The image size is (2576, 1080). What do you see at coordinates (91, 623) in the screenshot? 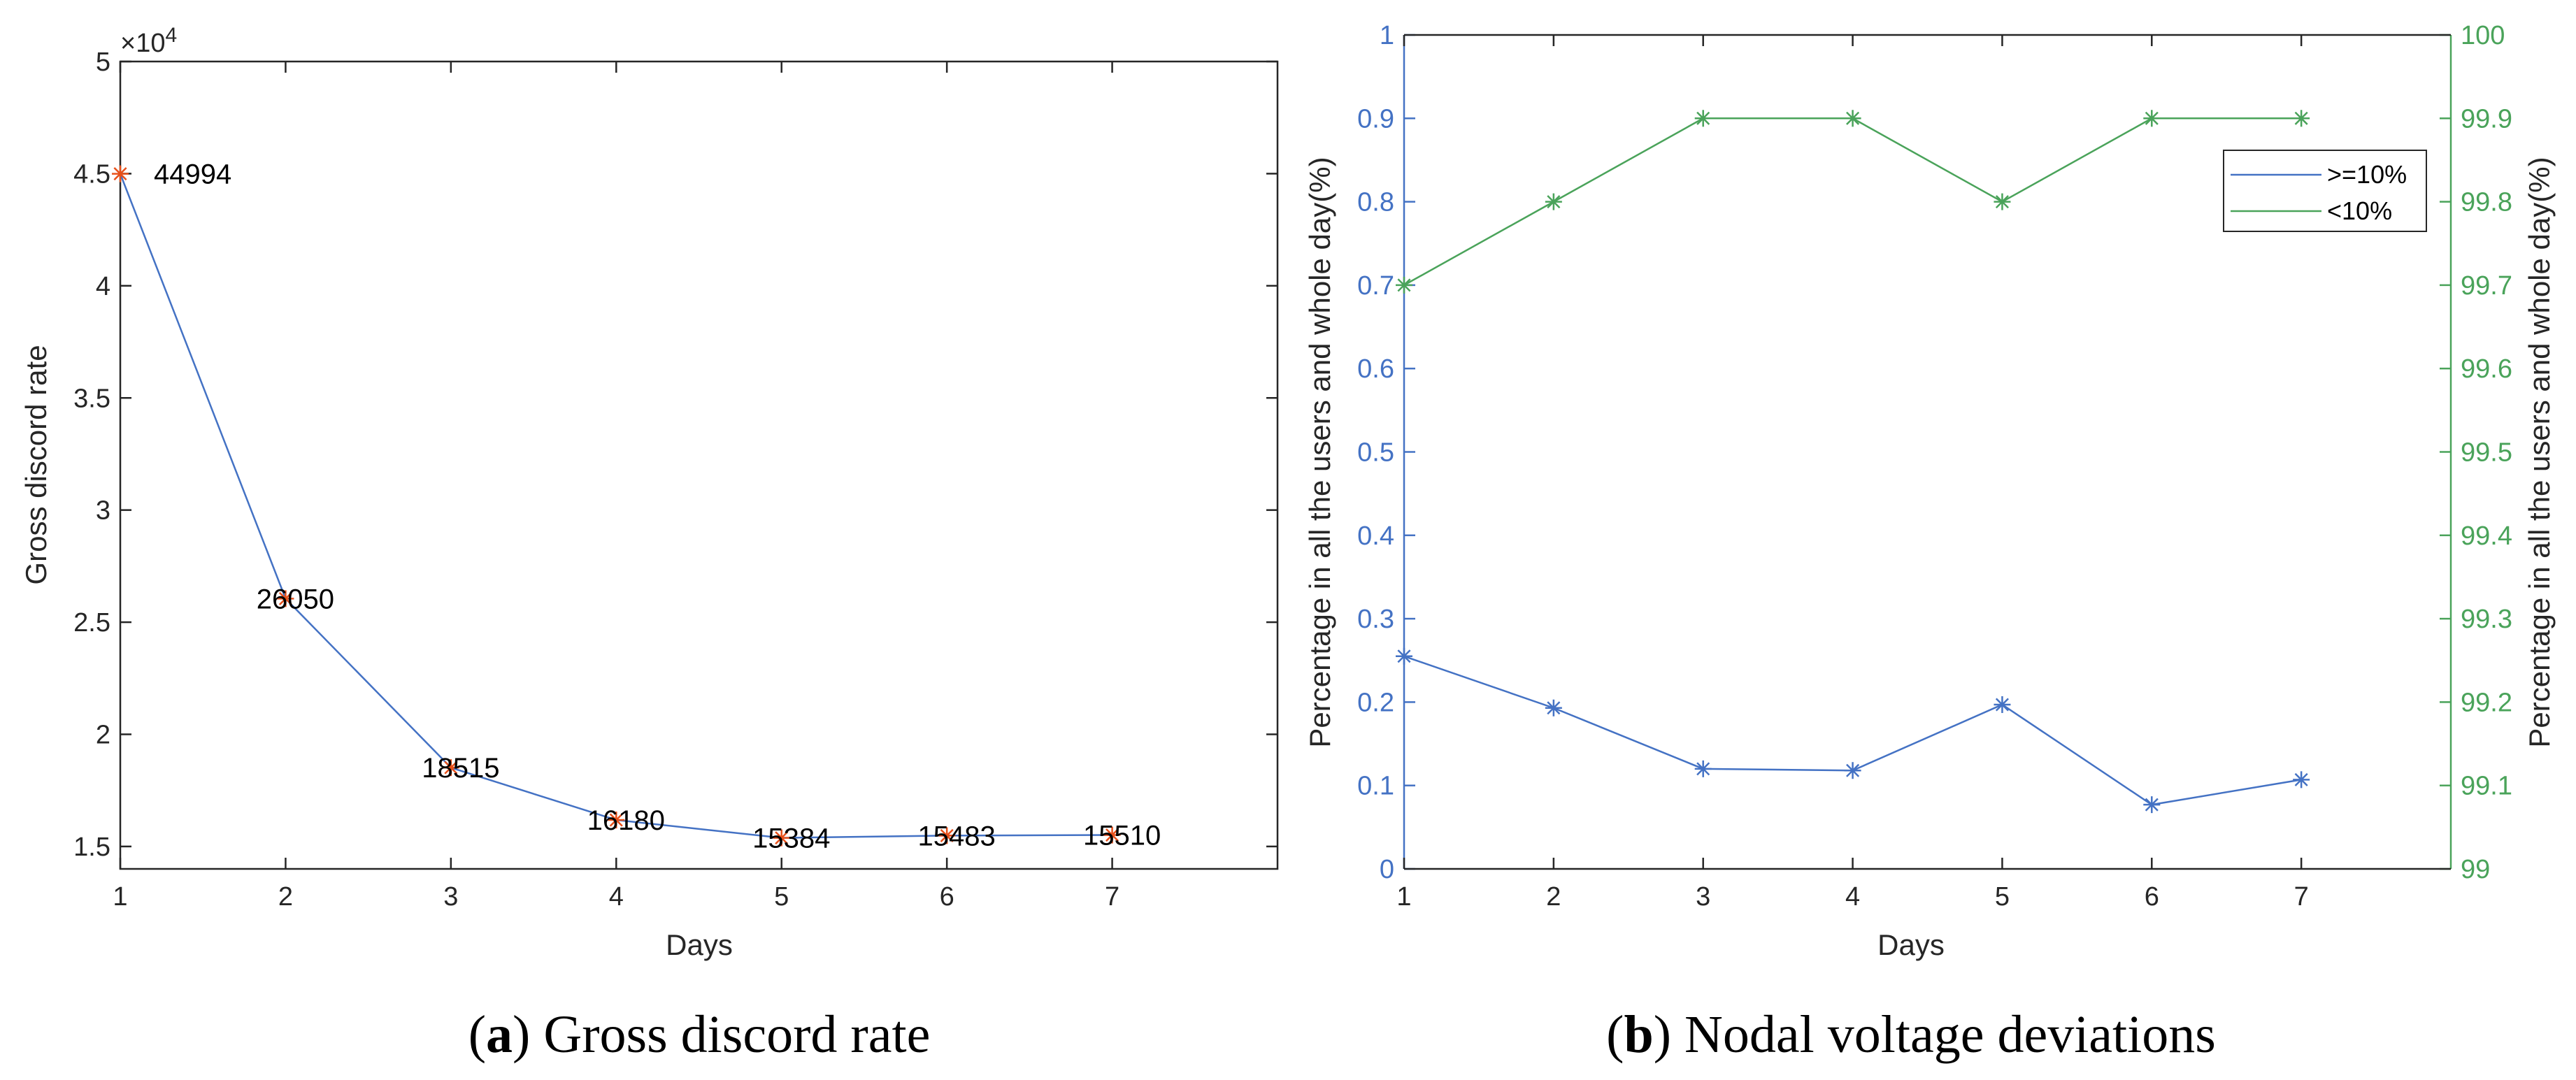
I see `y-tick-label: 2.5` at bounding box center [91, 623].